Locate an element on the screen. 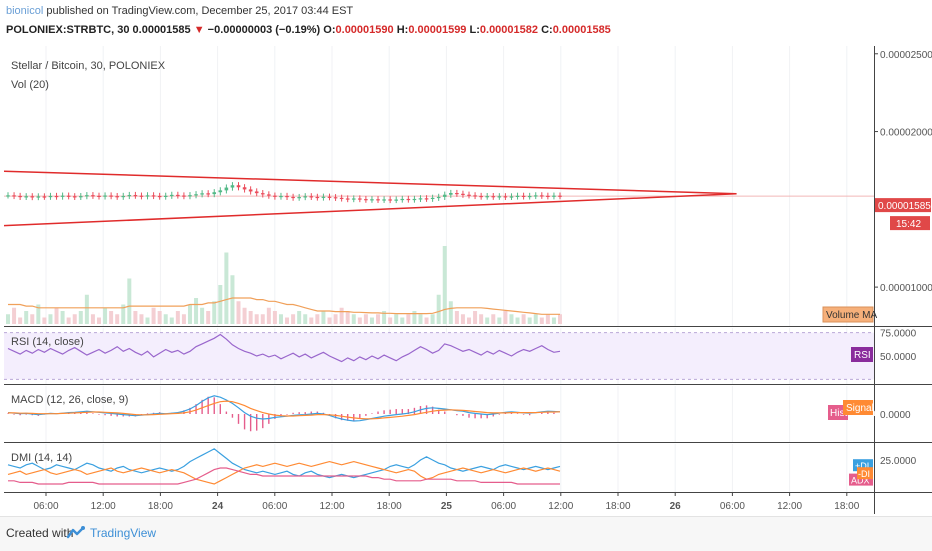  macd-signal-line is located at coordinates (284, 410).